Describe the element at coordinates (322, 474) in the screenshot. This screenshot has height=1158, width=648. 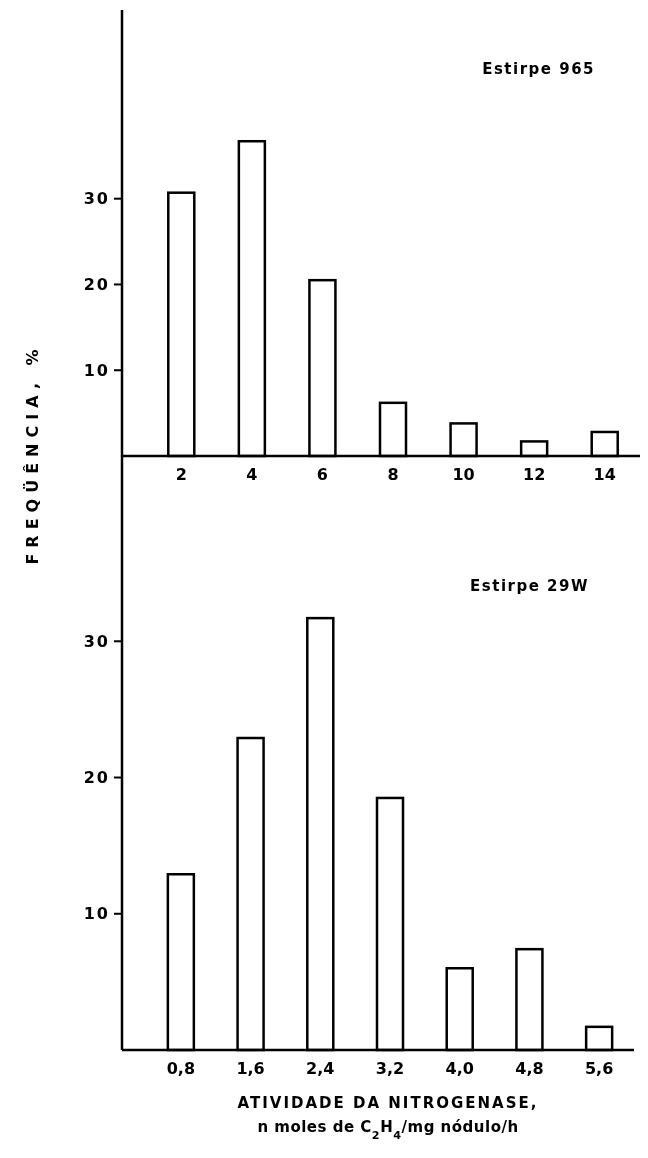
I see `x-tick-label: 6` at that location.